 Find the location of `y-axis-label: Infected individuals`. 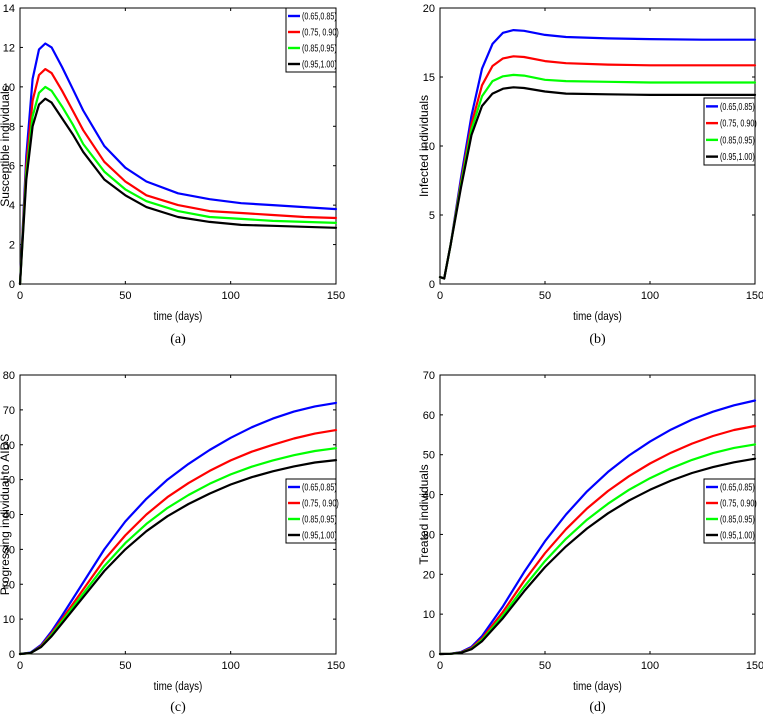

y-axis-label: Infected individuals is located at coordinates (424, 146).